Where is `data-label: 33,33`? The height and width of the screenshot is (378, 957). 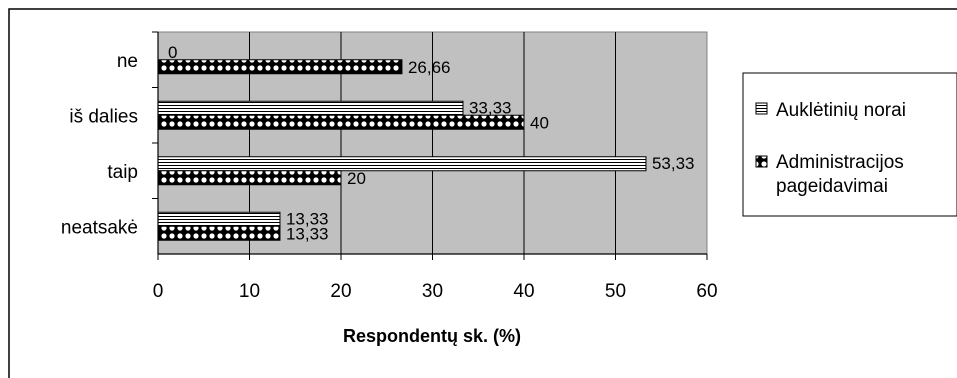 data-label: 33,33 is located at coordinates (490, 107).